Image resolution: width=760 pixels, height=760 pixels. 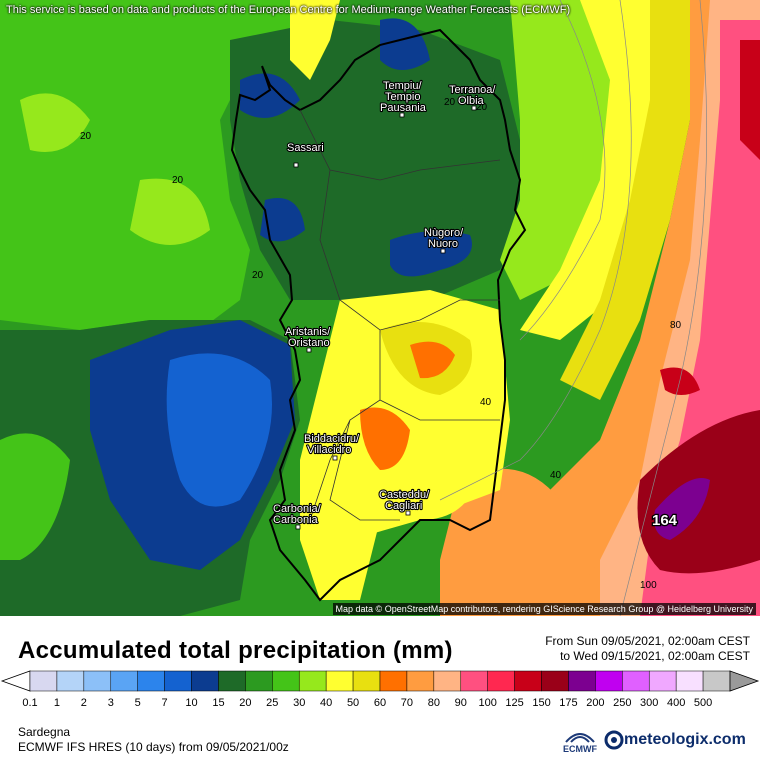 I want to click on svg-text: Casteddu/, so click(x=404, y=495).